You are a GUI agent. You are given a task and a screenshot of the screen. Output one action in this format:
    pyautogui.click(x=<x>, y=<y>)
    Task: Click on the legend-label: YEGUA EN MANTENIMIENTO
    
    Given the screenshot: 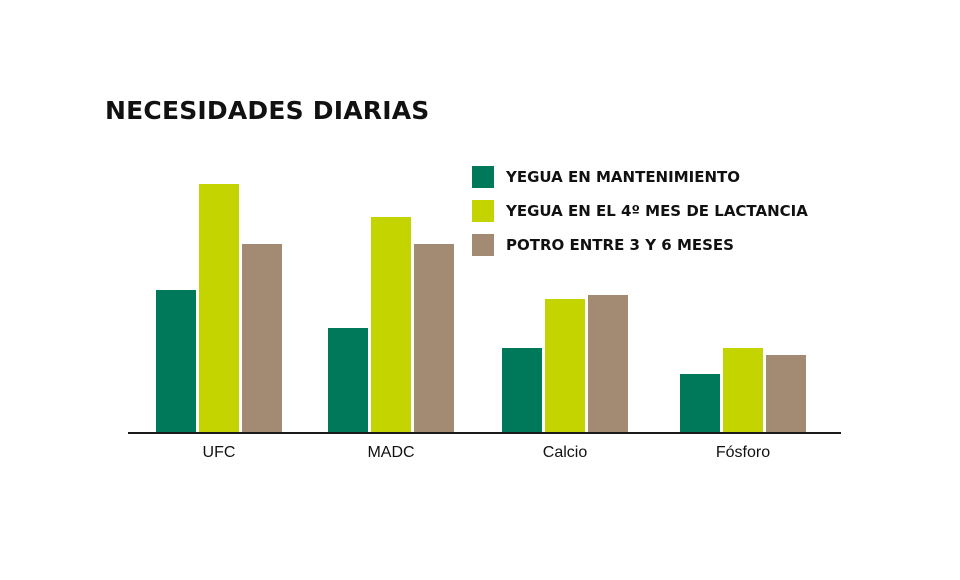 What is the action you would take?
    pyautogui.click(x=623, y=177)
    